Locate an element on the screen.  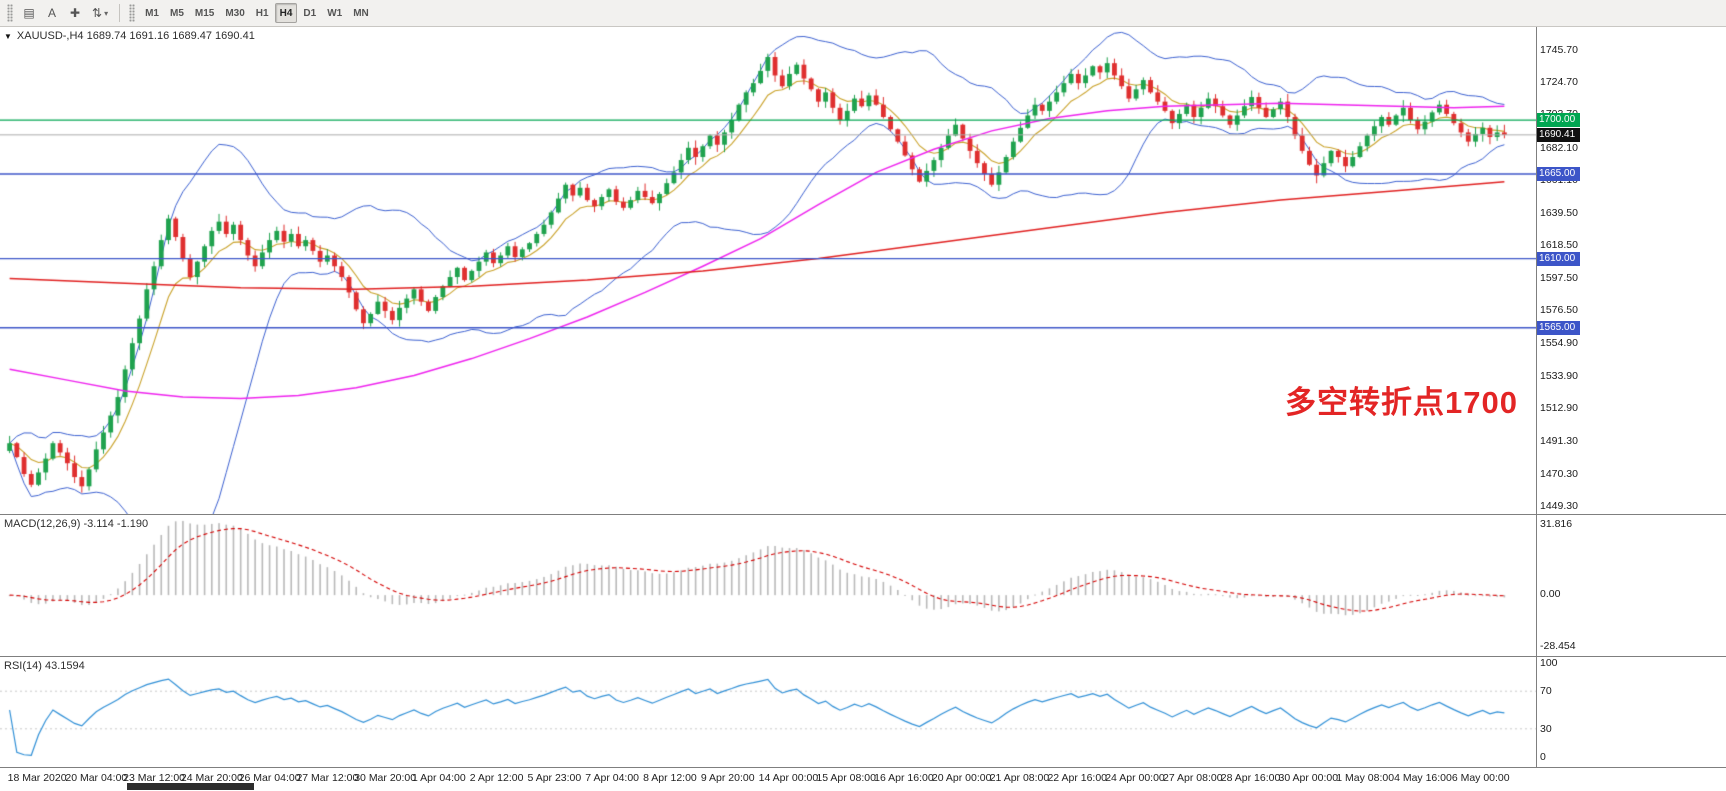
indicator-dropdown-button: ⇅ ▾ is located at coordinates (100, 13).